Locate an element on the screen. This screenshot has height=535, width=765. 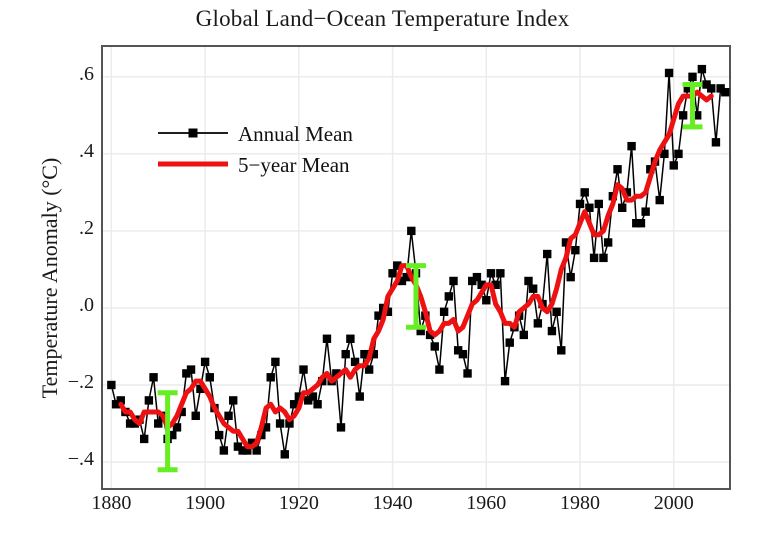
y-tick-label: .0 is located at coordinates (86, 304).